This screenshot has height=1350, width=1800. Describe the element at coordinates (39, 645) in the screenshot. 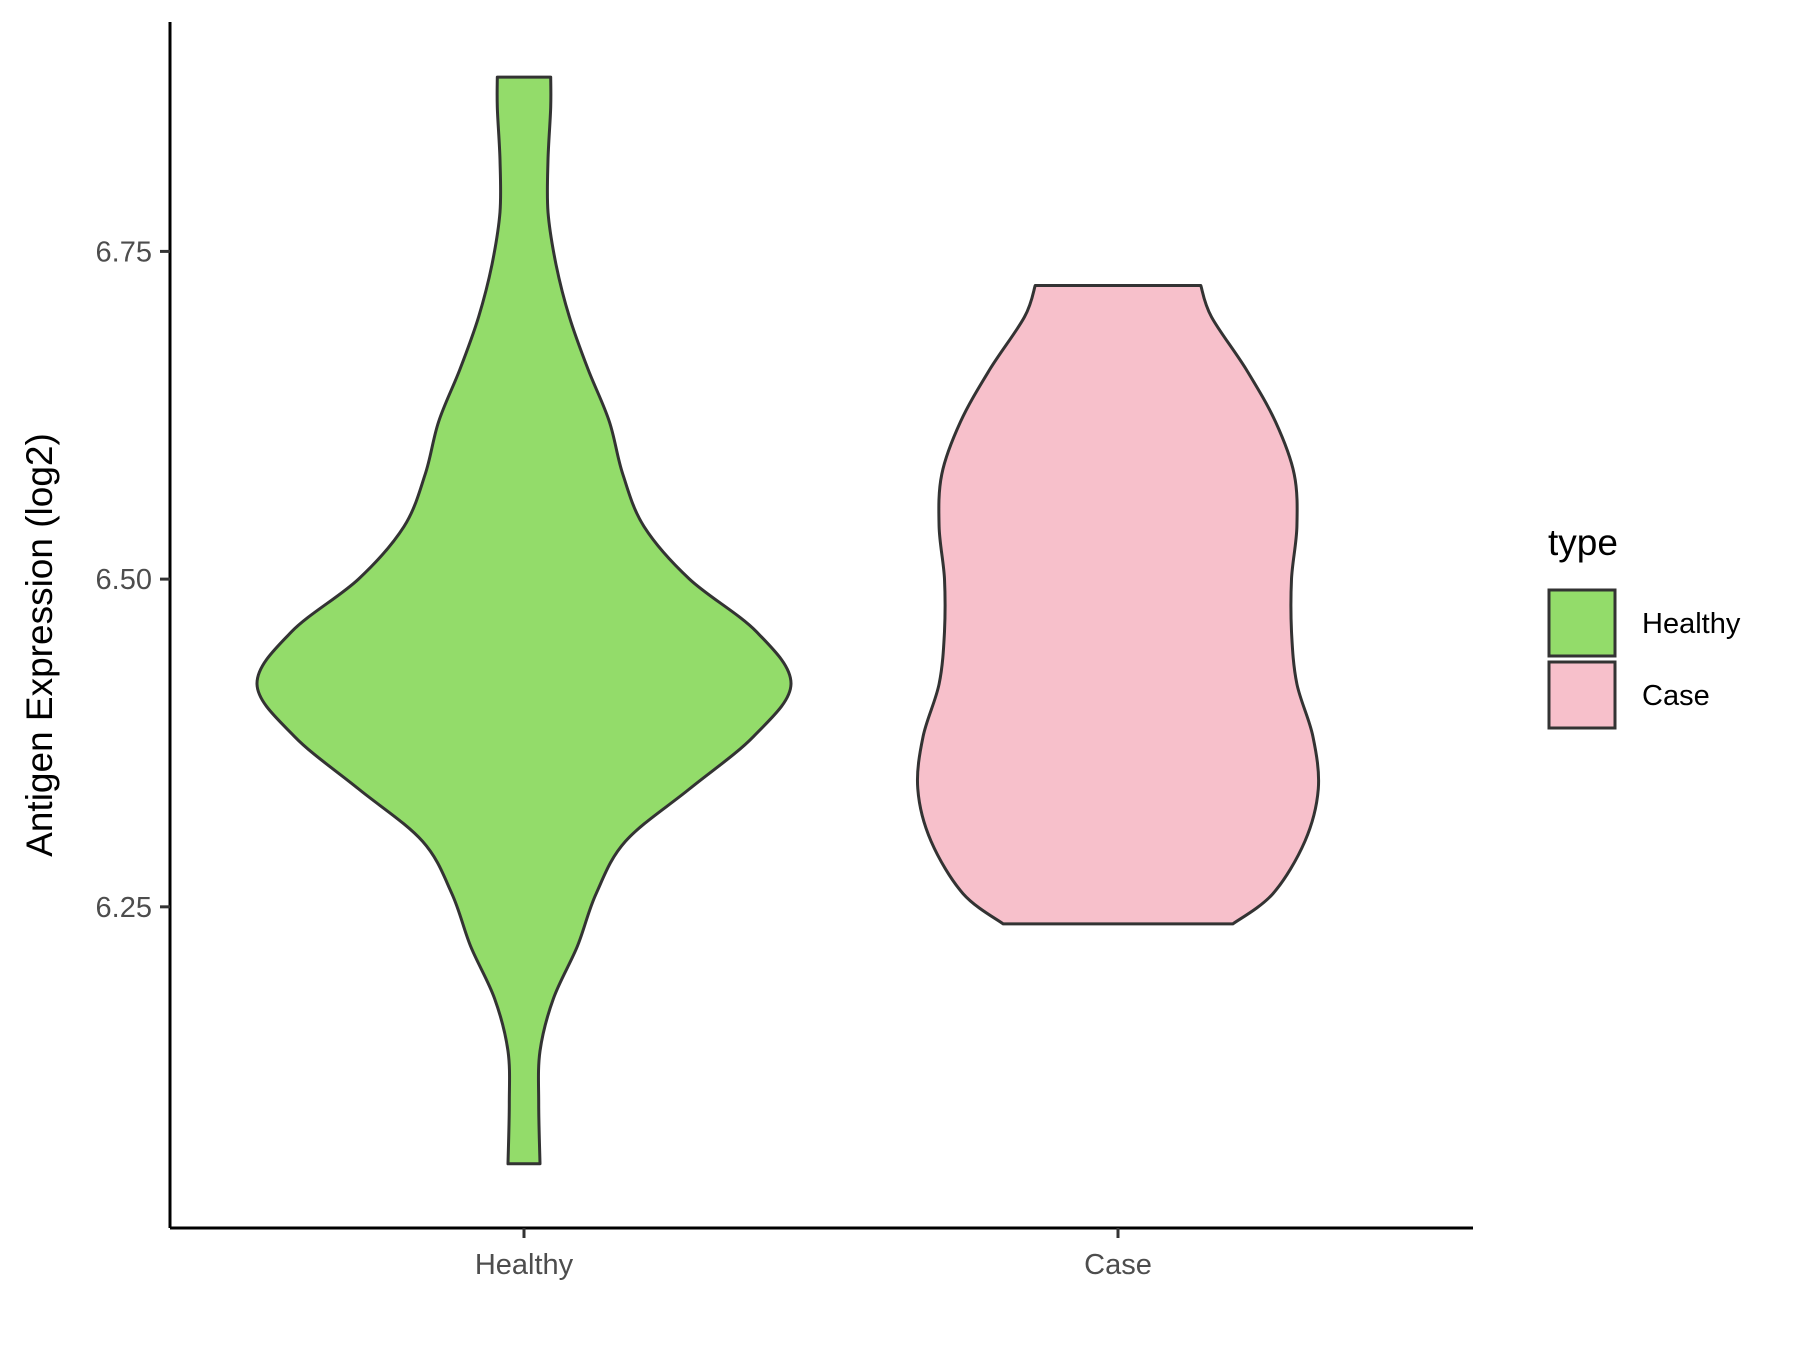

I see `y-axis-title: Antigen Expression (log2)` at that location.